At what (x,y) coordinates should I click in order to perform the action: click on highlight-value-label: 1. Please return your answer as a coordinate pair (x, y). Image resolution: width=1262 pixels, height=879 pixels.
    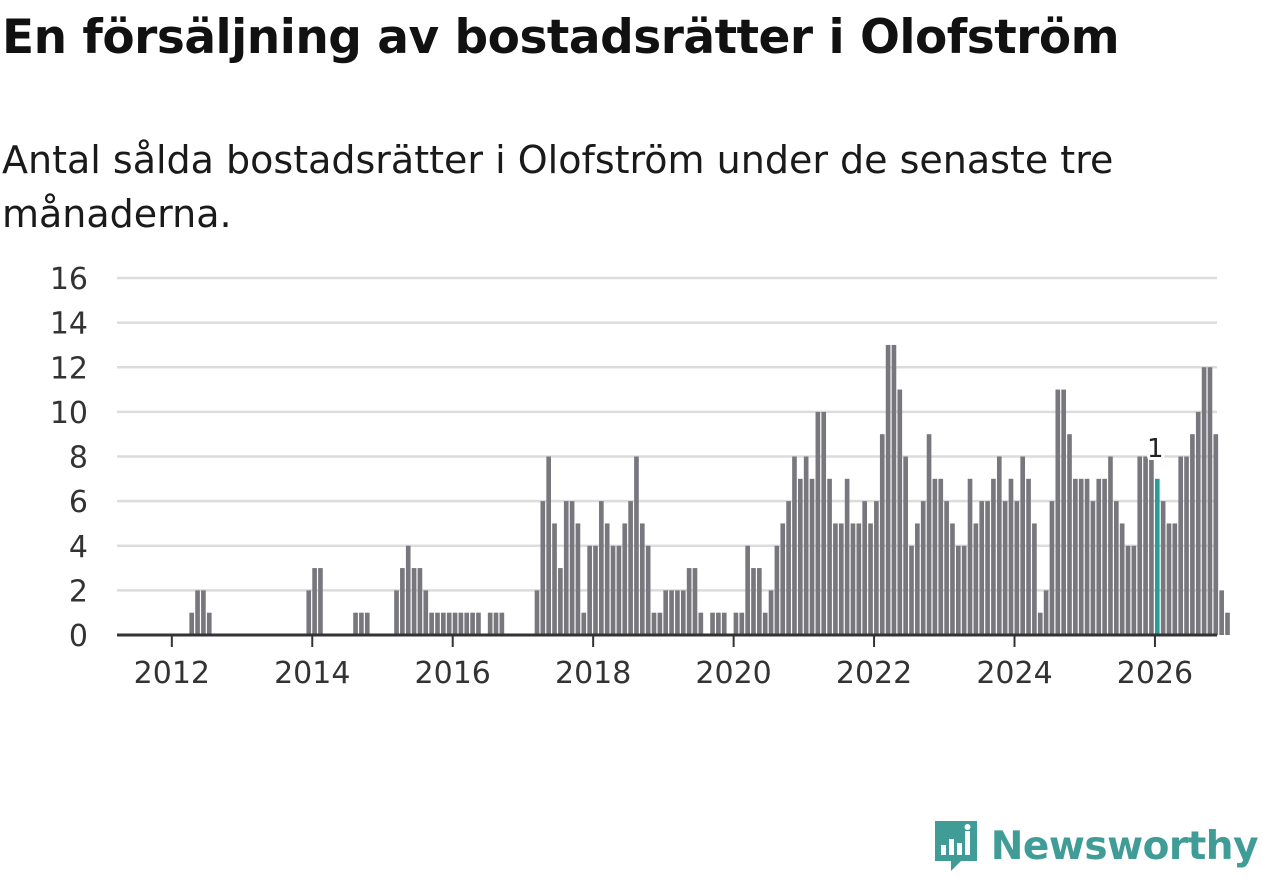
    Looking at the image, I should click on (1155, 449).